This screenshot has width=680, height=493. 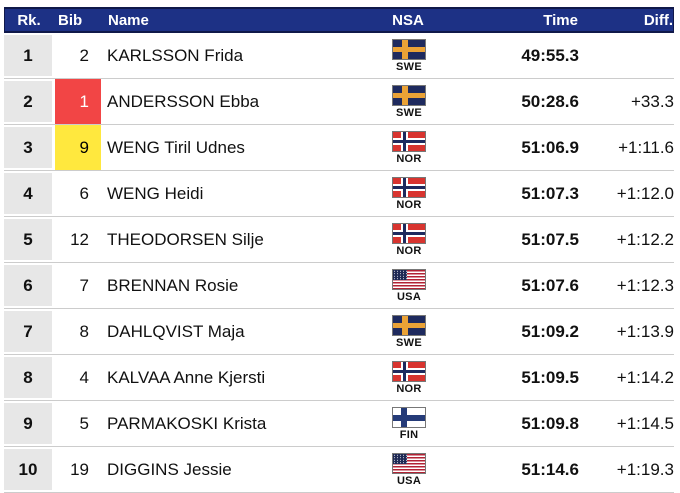 What do you see at coordinates (28, 285) in the screenshot?
I see `rank-cell: 6` at bounding box center [28, 285].